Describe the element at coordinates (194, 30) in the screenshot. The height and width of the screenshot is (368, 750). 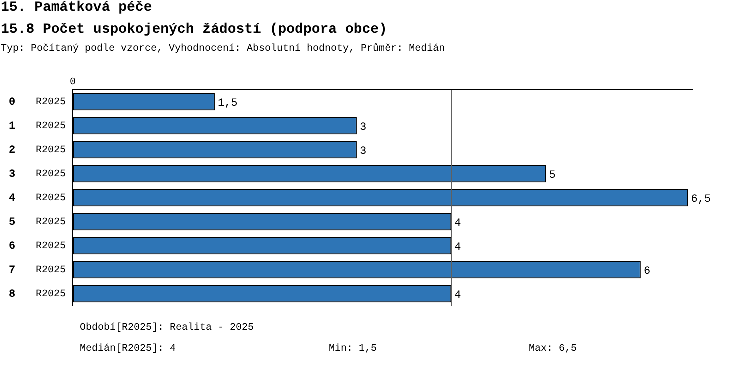
I see `chart-subtitle: 15.8 Počet uspokojených žádostí (podpora obce)` at that location.